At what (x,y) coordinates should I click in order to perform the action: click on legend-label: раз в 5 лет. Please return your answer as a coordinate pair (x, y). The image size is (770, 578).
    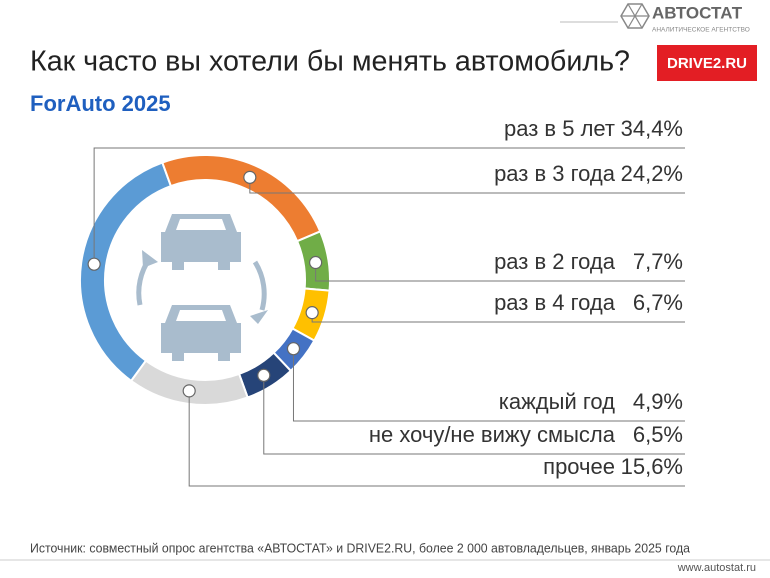
    Looking at the image, I should click on (559, 128).